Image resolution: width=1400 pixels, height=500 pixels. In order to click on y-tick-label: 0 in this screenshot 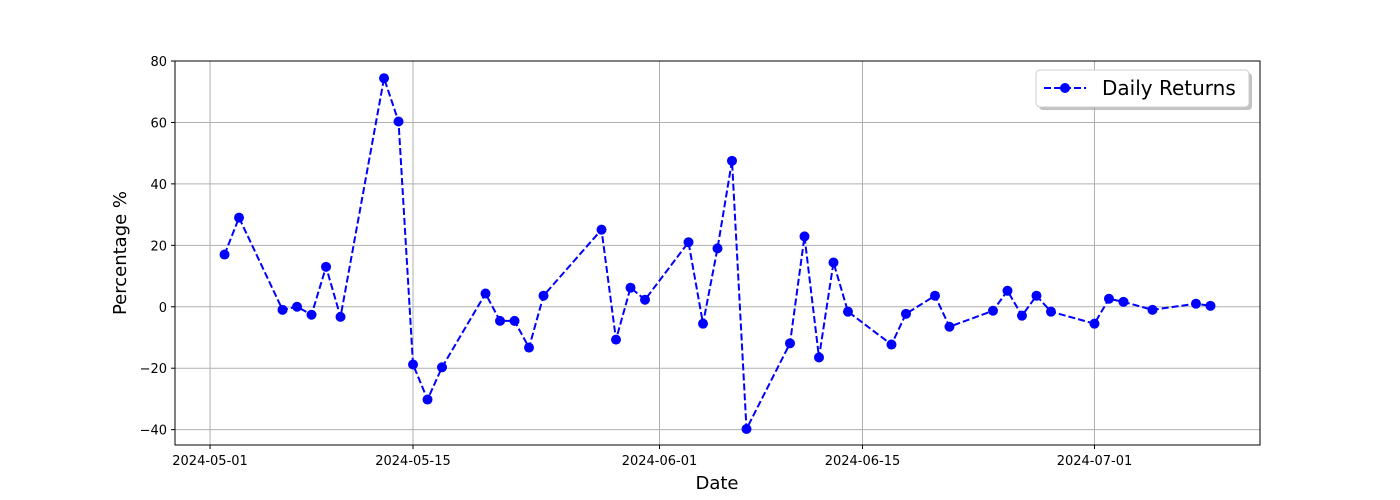, I will do `click(163, 308)`.